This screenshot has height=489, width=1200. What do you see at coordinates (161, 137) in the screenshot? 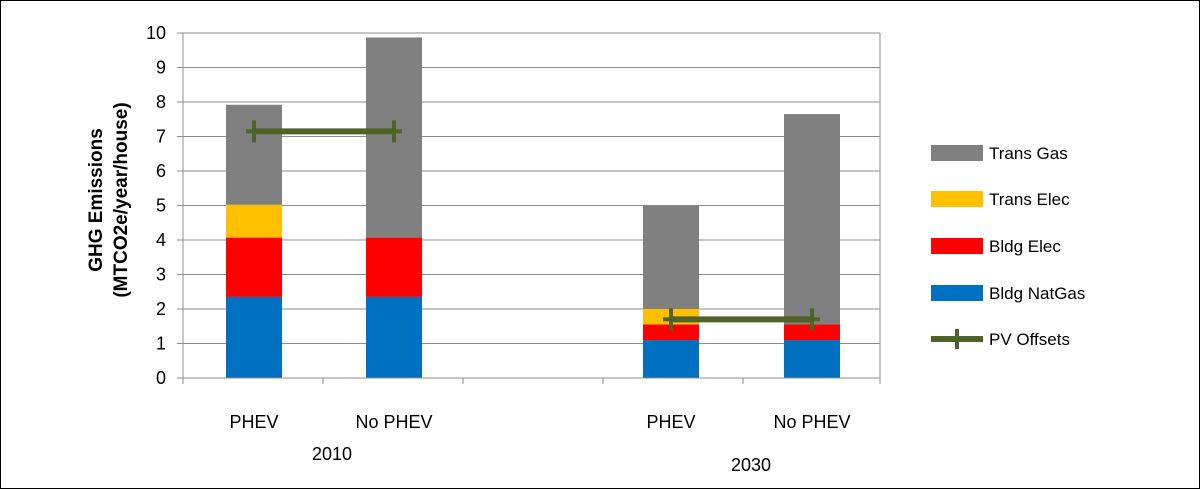
I see `y-tick-label: 7` at bounding box center [161, 137].